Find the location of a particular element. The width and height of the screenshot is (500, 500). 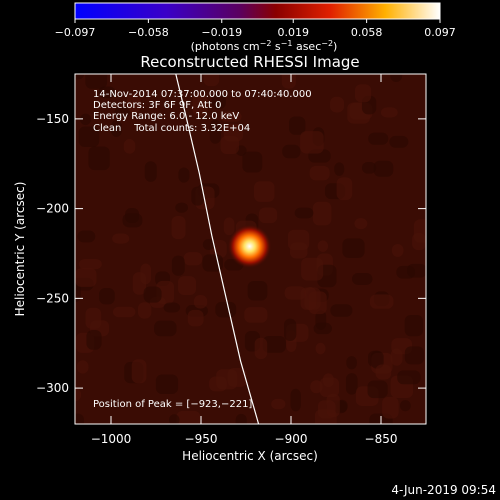

y-tick-label: −150 is located at coordinates (52, 119).